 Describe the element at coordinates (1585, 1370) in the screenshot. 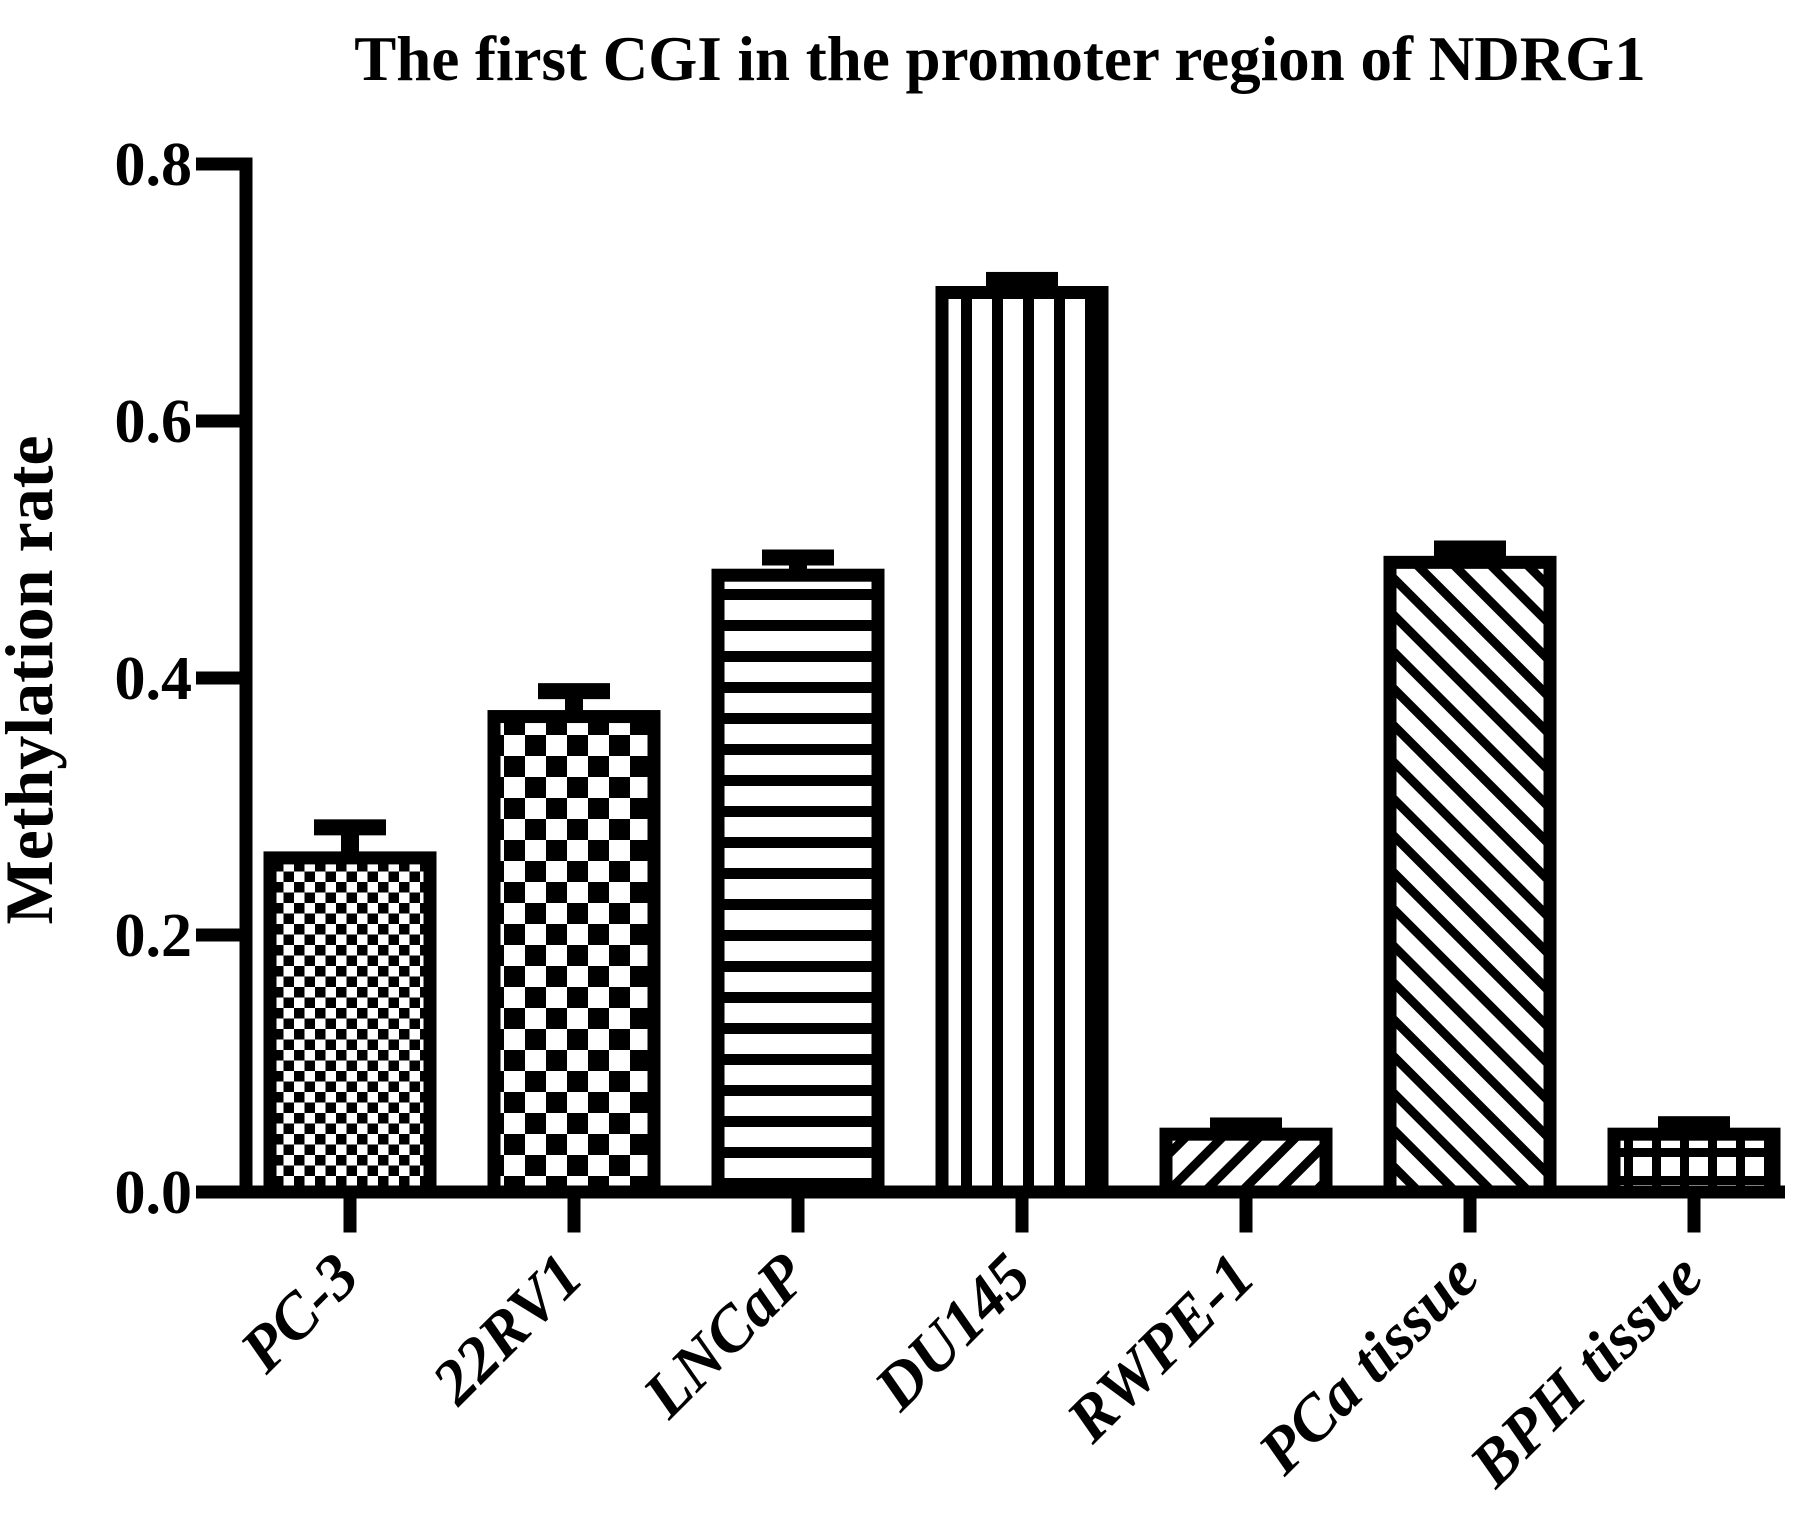

I see `x-tick-label-BPH tissue: BPH tissue` at that location.